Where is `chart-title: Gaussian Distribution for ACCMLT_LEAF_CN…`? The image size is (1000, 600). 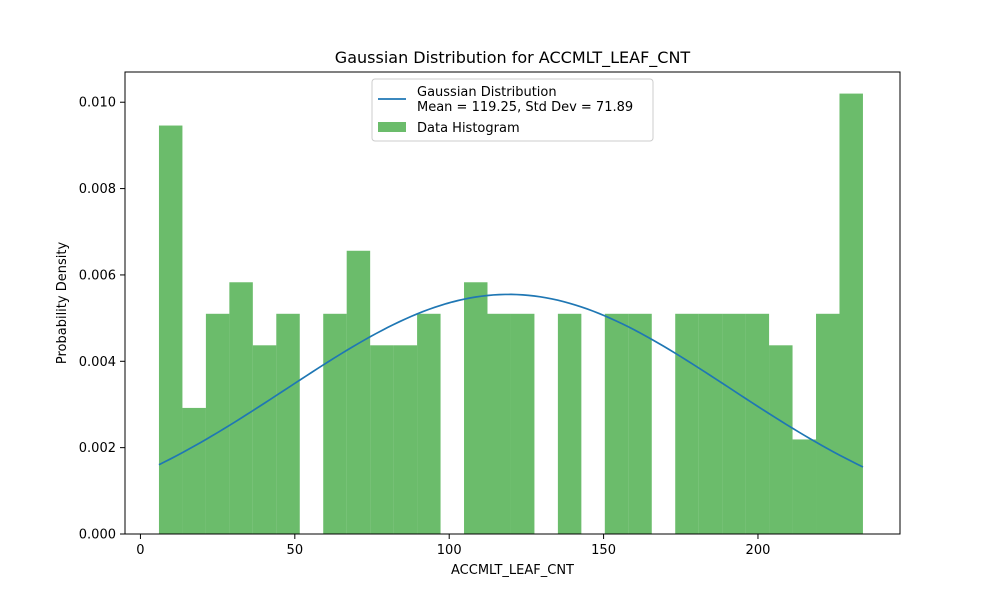 chart-title: Gaussian Distribution for ACCMLT_LEAF_CN… is located at coordinates (513, 58).